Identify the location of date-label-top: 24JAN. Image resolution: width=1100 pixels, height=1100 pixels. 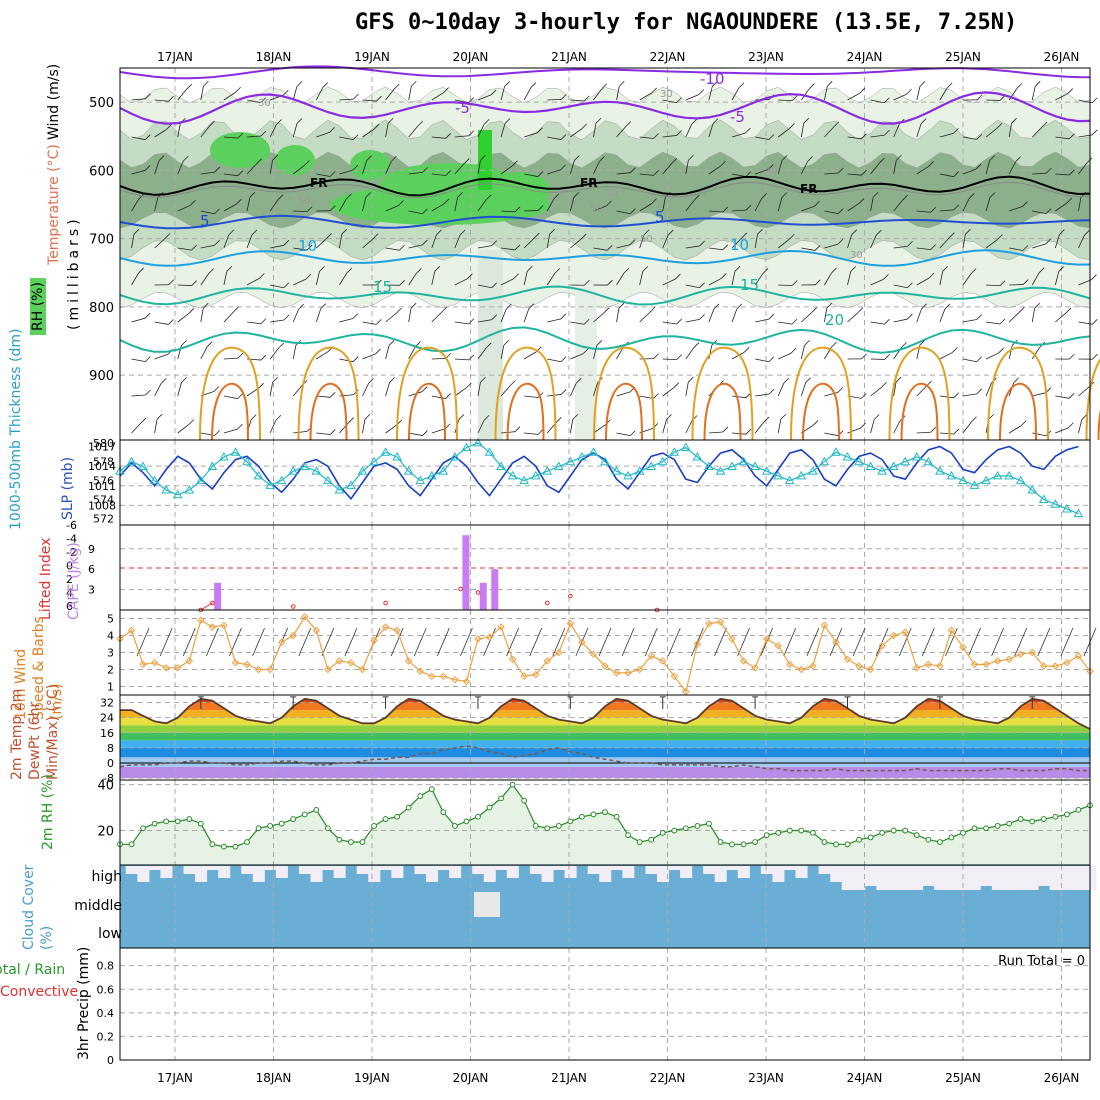
(865, 57).